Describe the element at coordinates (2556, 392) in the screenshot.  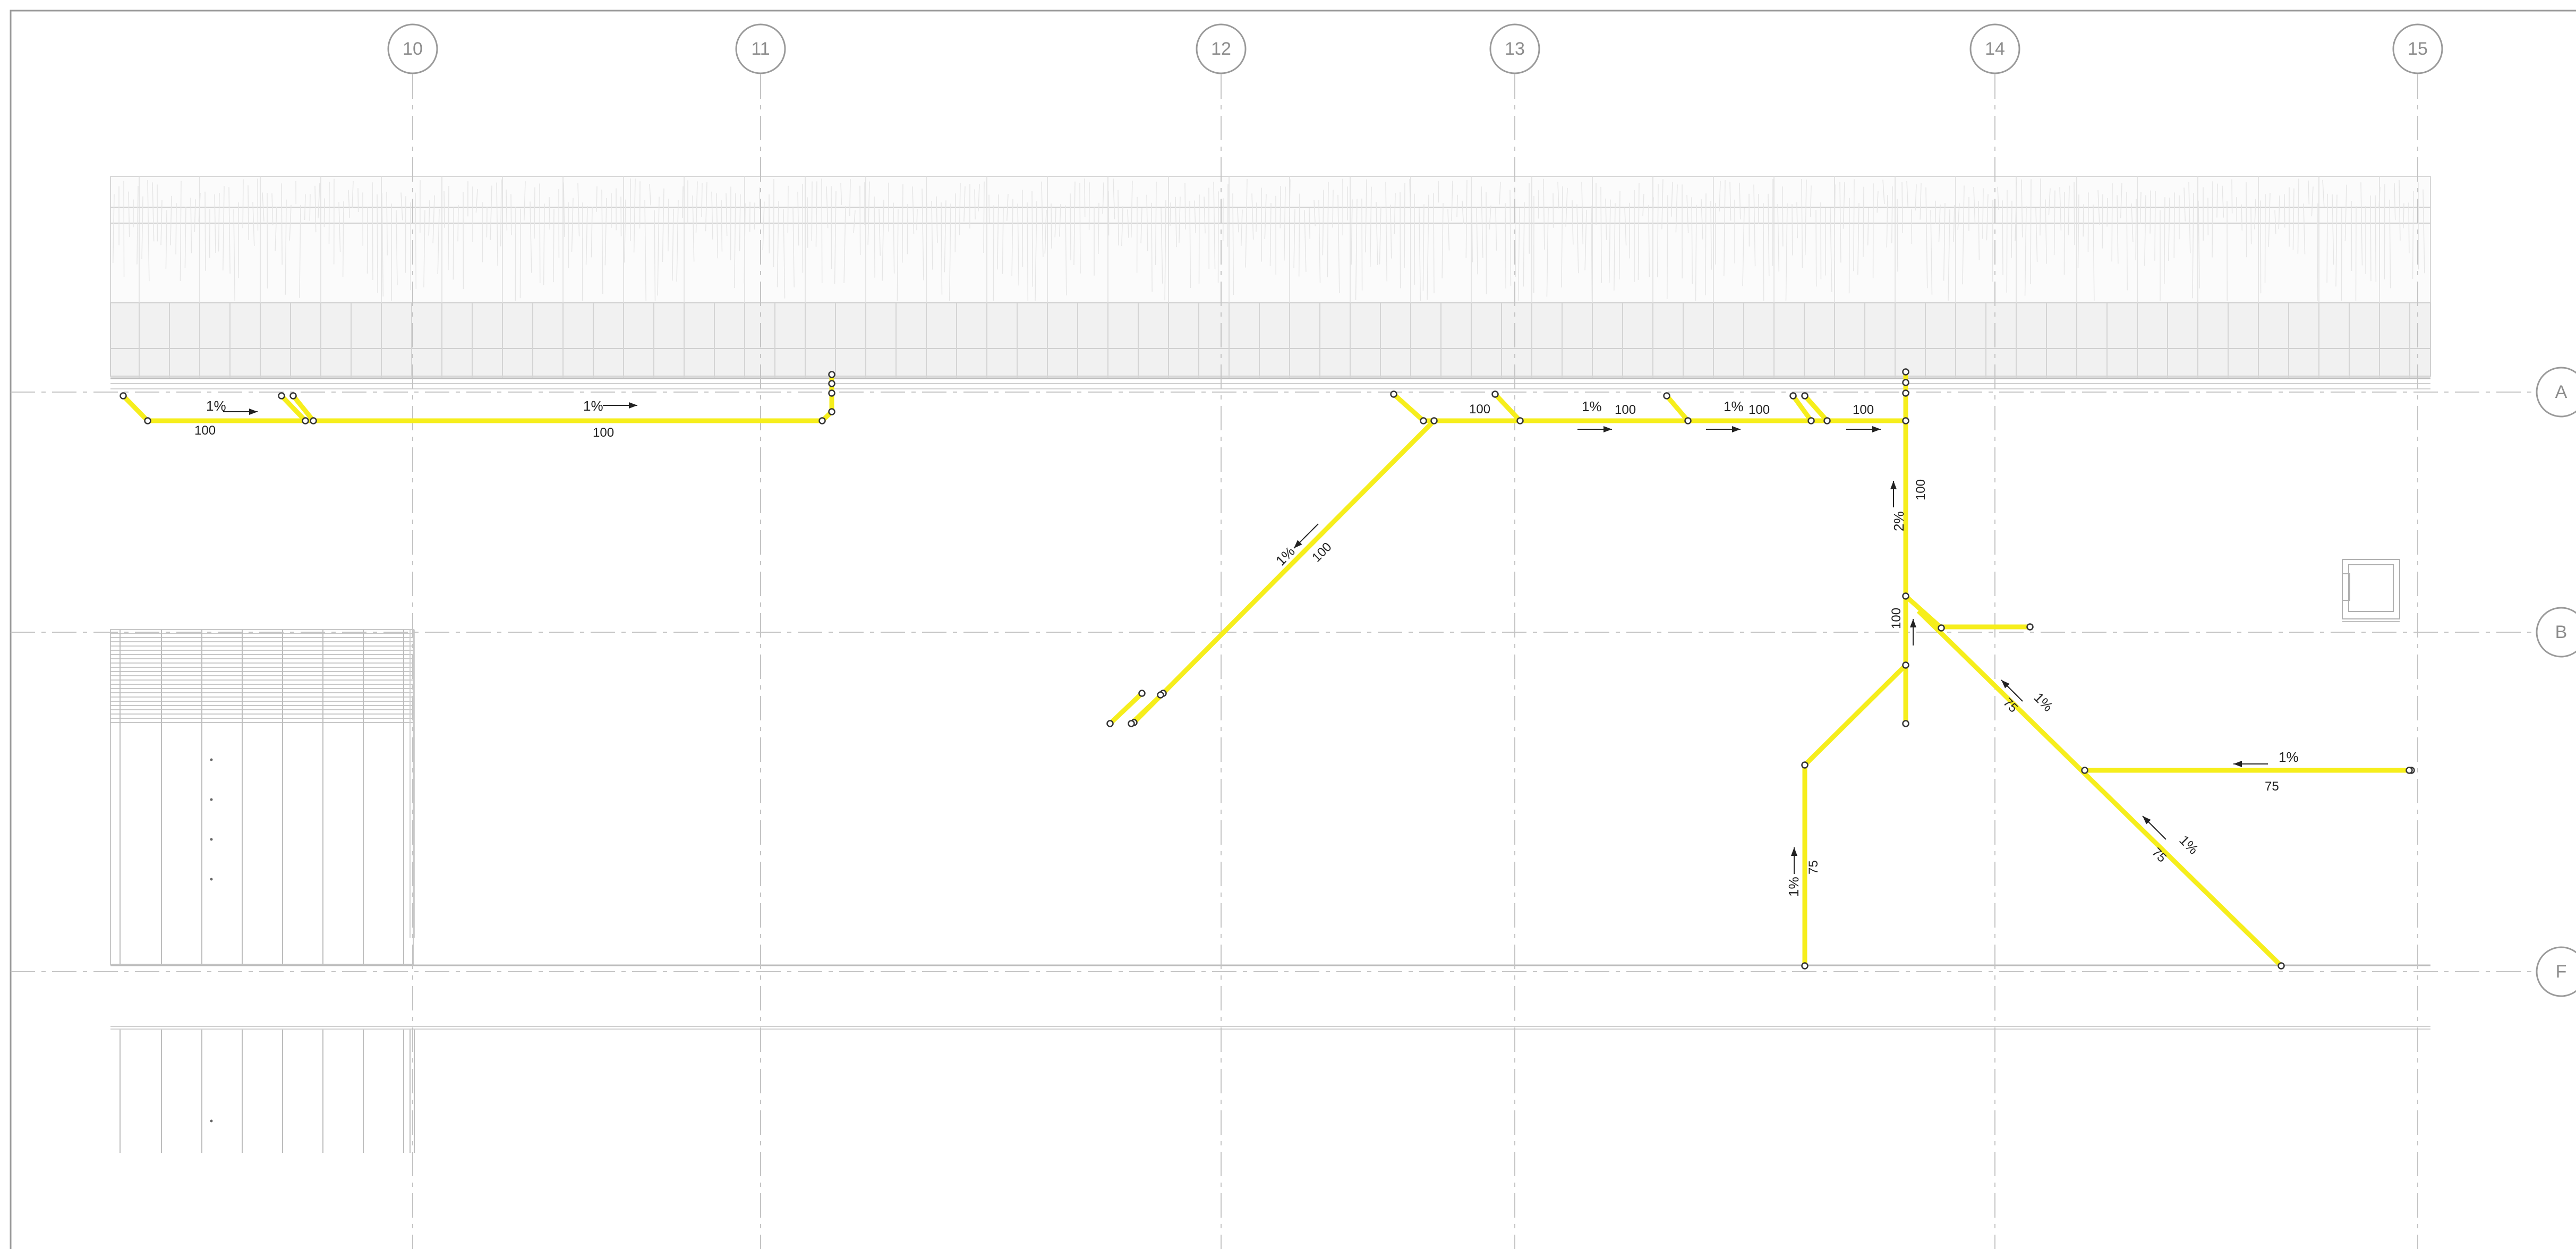
I see `grid-bubble-A` at that location.